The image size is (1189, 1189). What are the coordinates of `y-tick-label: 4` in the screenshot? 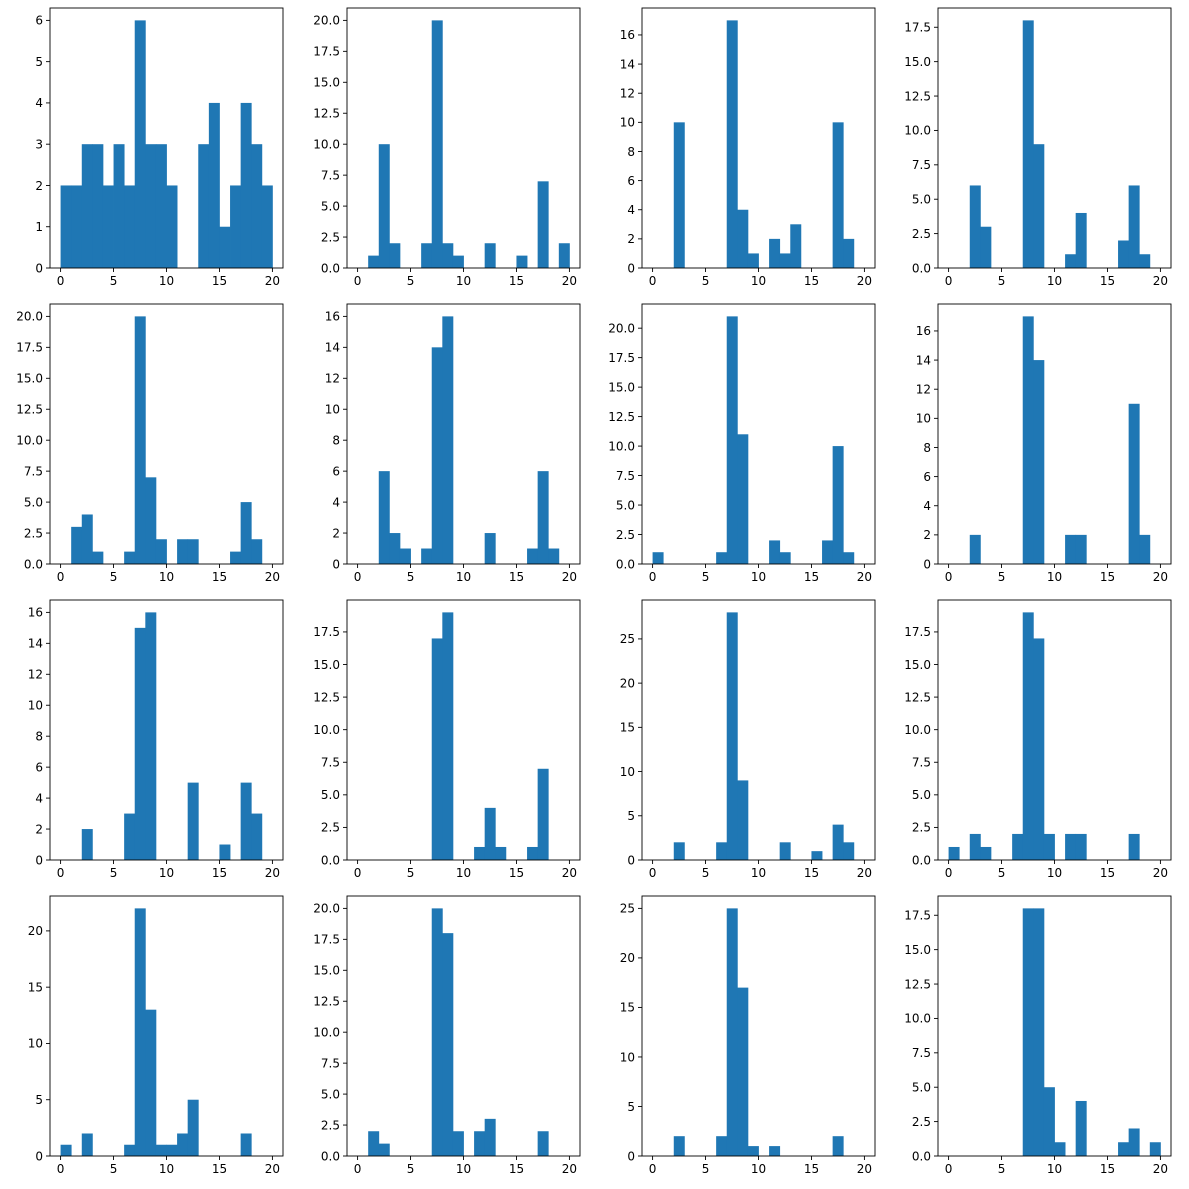 It's located at (631, 210).